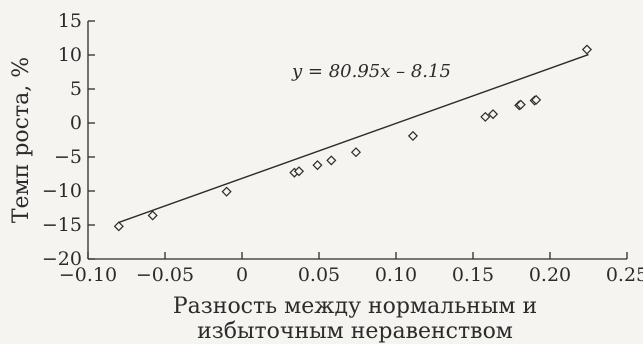 The height and width of the screenshot is (344, 643). Describe the element at coordinates (62, 225) in the screenshot. I see `y-tick-label: −15` at that location.